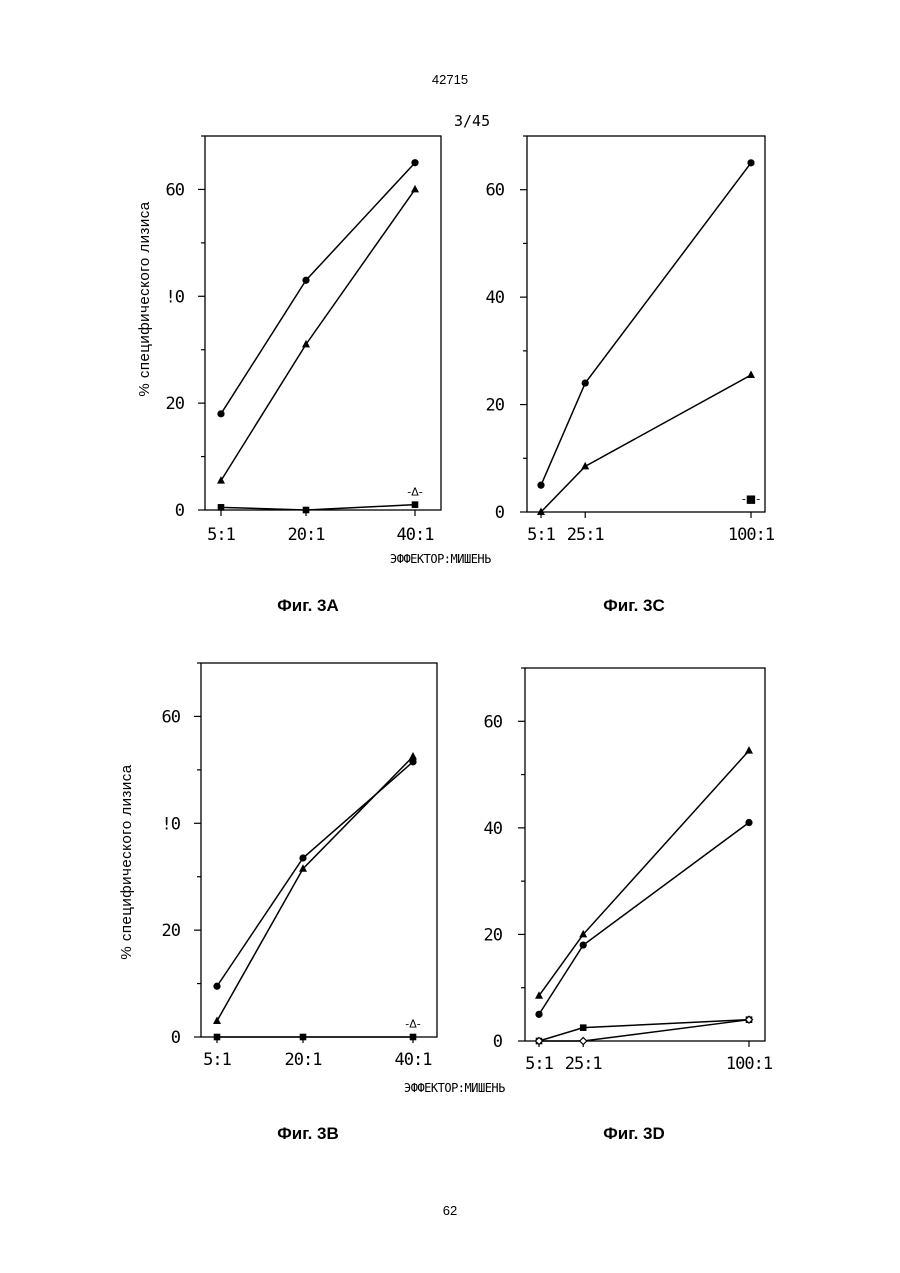 The image size is (900, 1273). I want to click on x-tick-label: 100:1, so click(749, 1064).